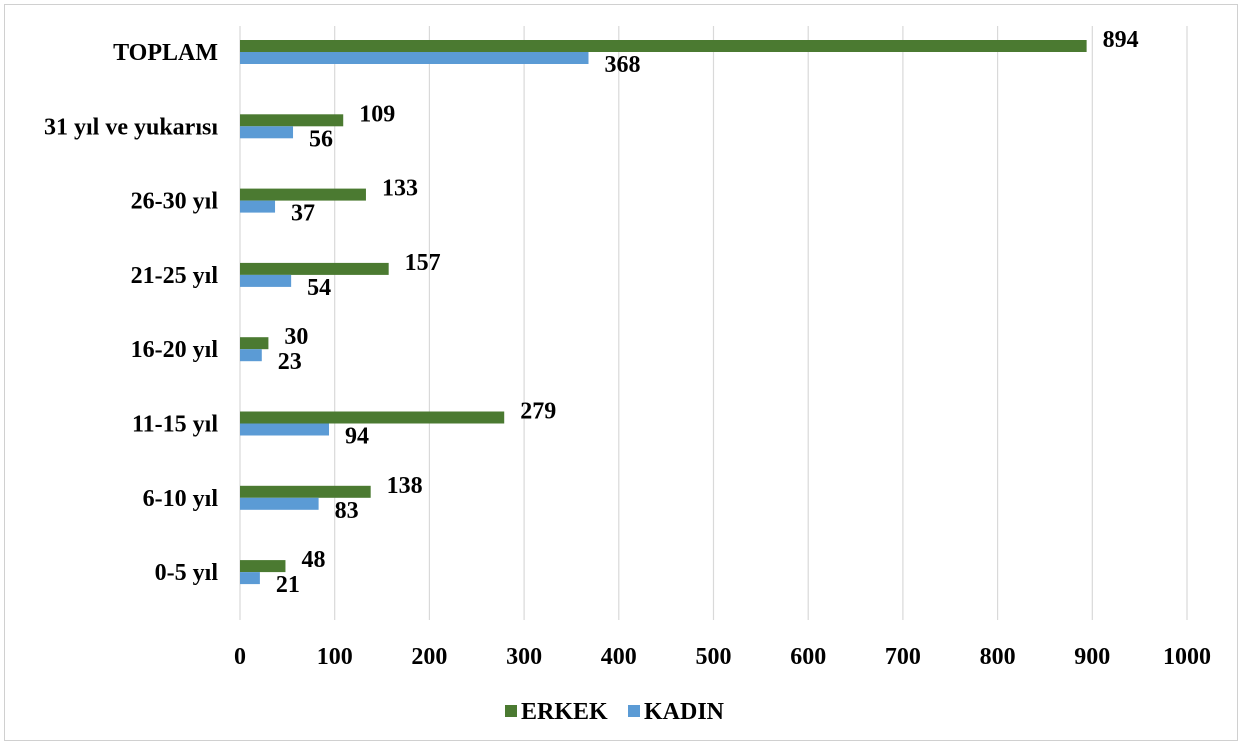 The height and width of the screenshot is (747, 1244). Describe the element at coordinates (165, 53) in the screenshot. I see `category-label: TOPLAM` at that location.